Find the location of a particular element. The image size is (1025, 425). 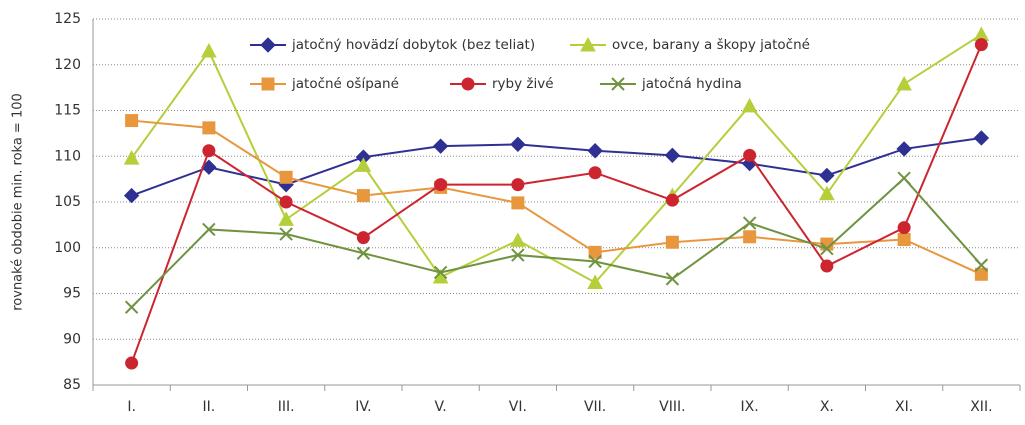

y-tick-label: 100 is located at coordinates (67, 248).